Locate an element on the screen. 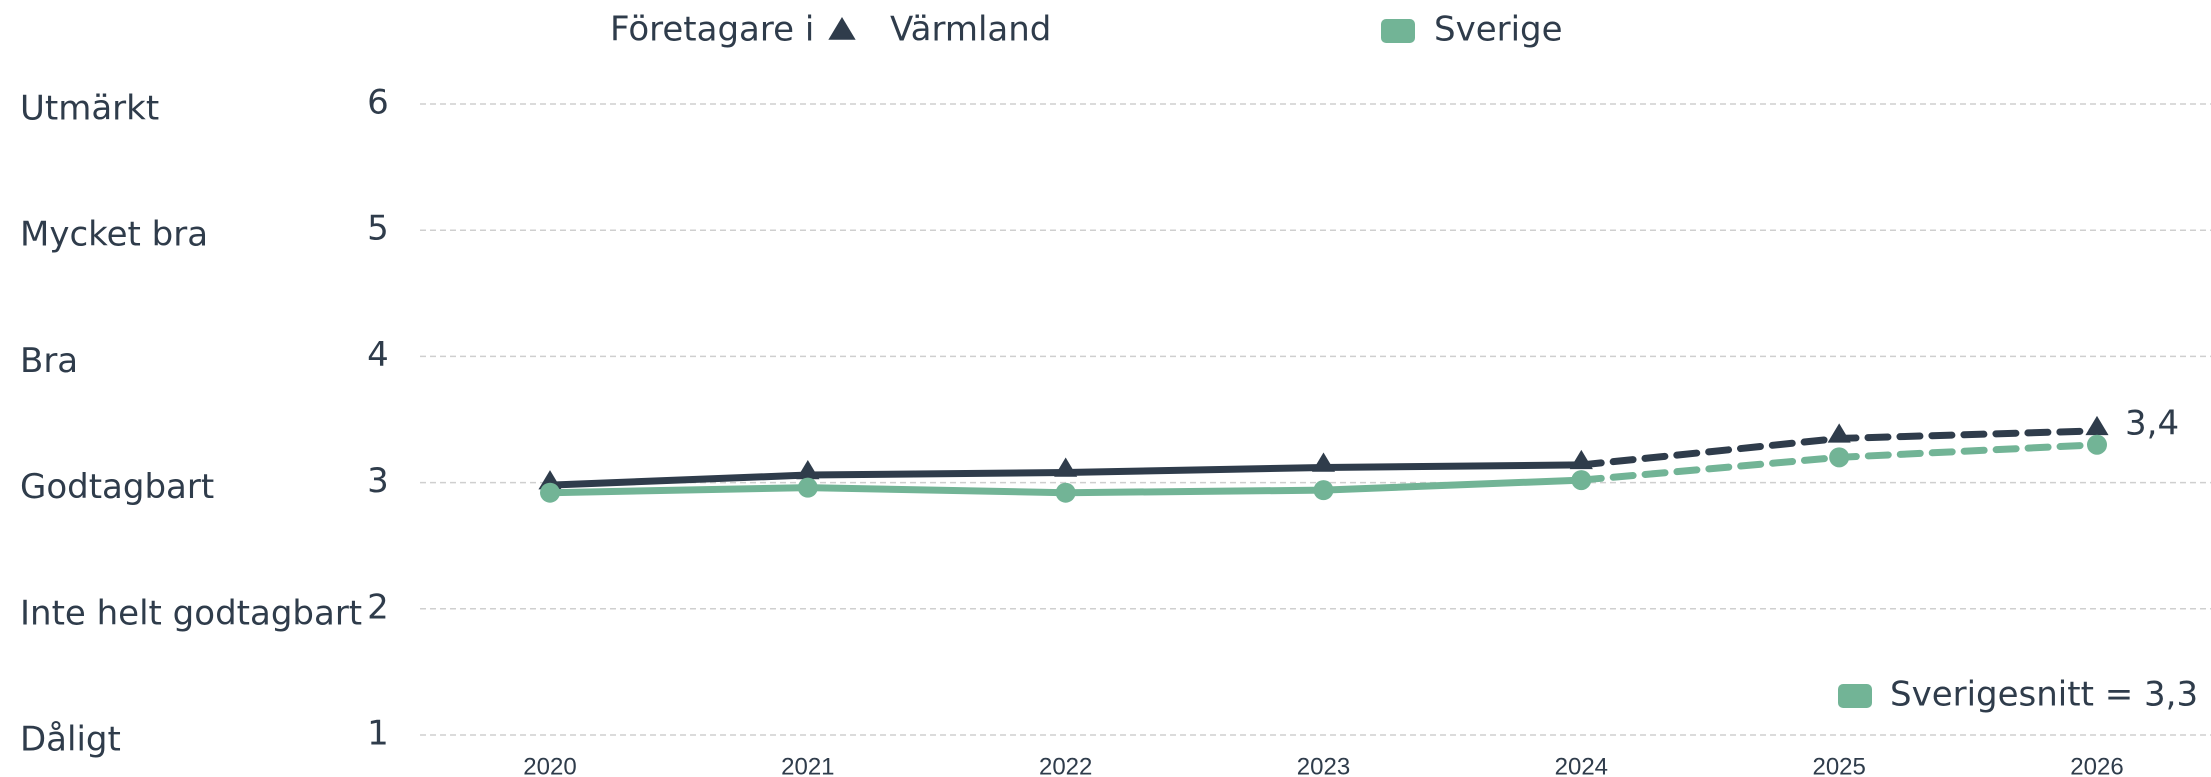 The height and width of the screenshot is (777, 2211). y-tick-name: Utmärkt is located at coordinates (89, 109).